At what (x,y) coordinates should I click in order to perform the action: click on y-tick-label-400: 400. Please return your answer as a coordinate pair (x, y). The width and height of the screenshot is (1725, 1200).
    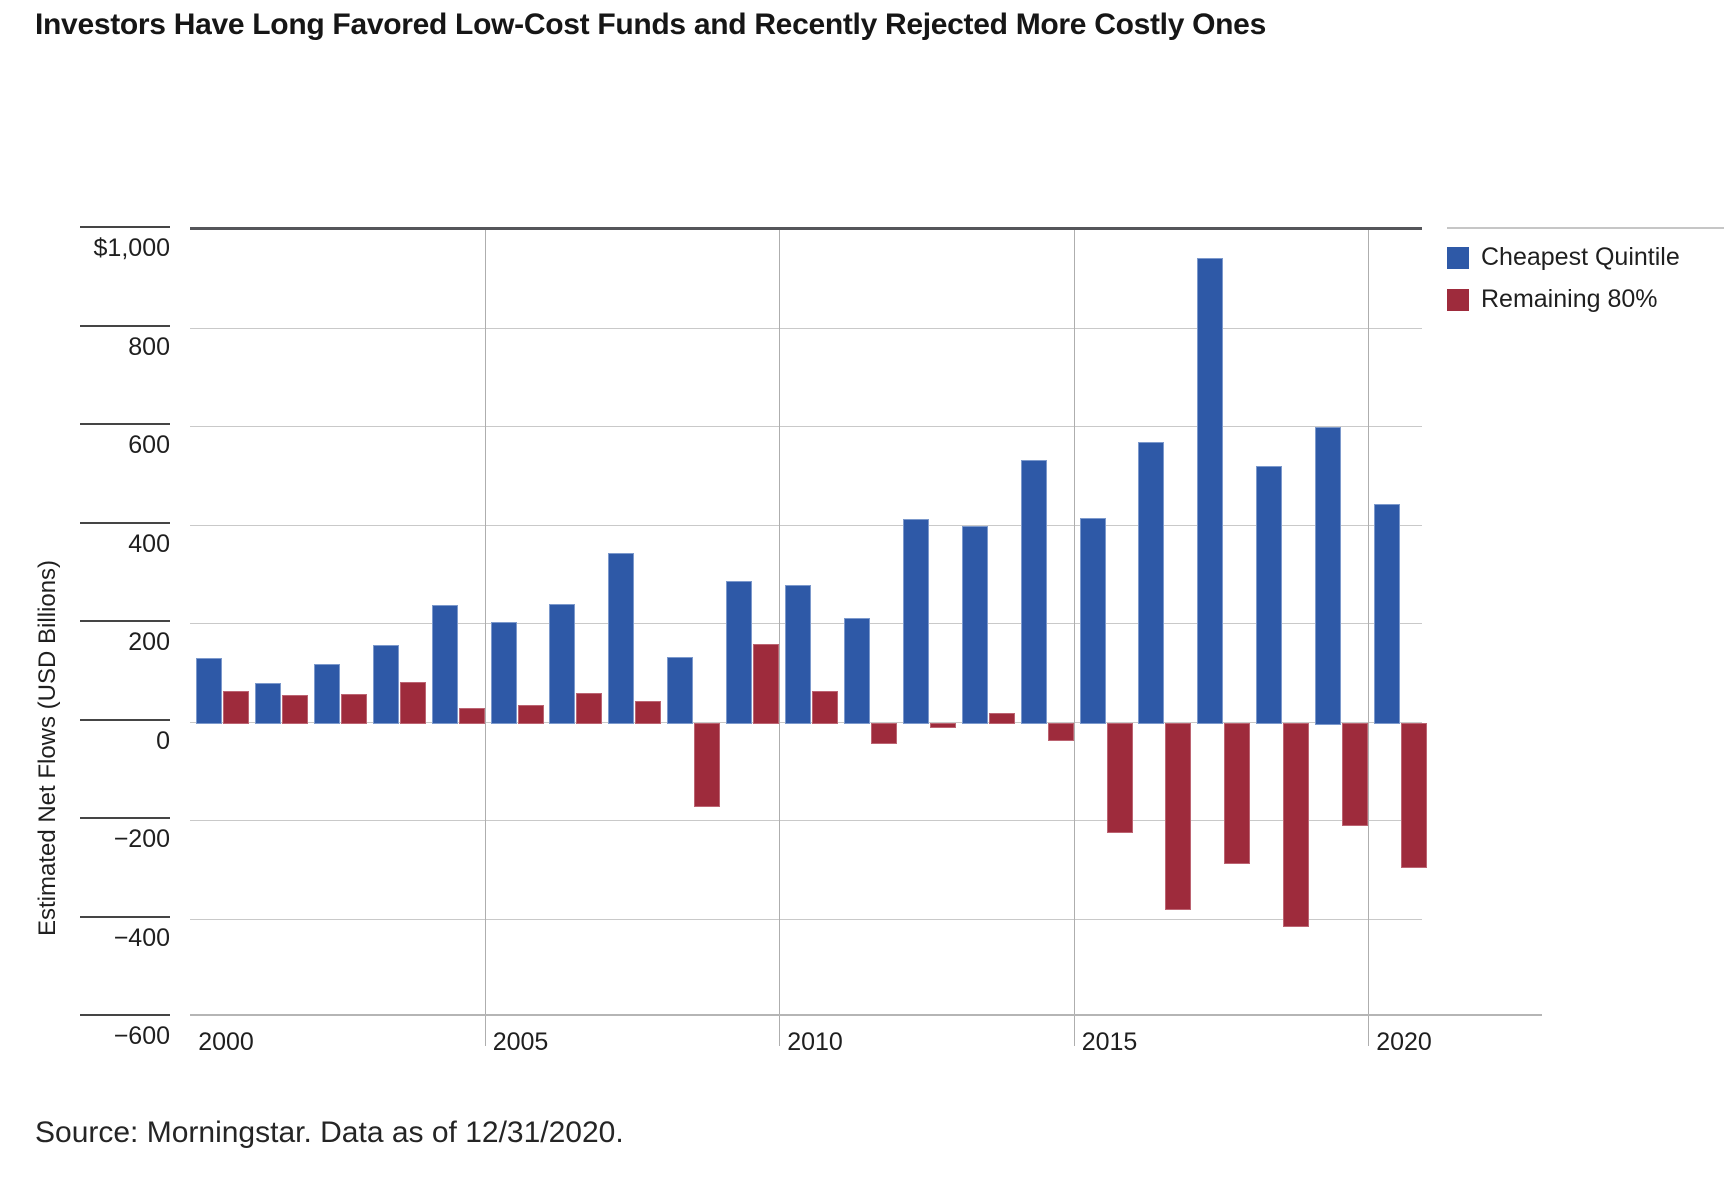
    Looking at the image, I should click on (149, 543).